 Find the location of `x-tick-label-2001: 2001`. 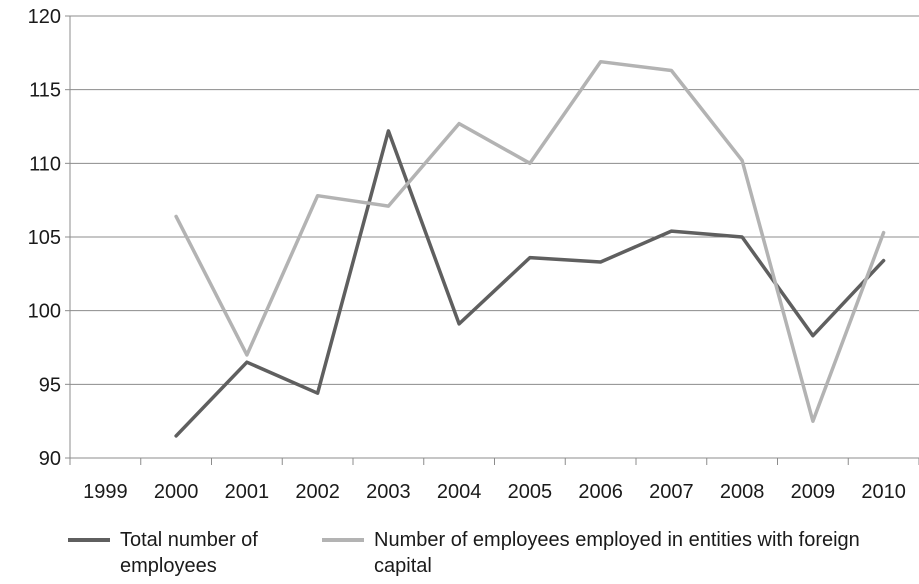

x-tick-label-2001: 2001 is located at coordinates (247, 492).